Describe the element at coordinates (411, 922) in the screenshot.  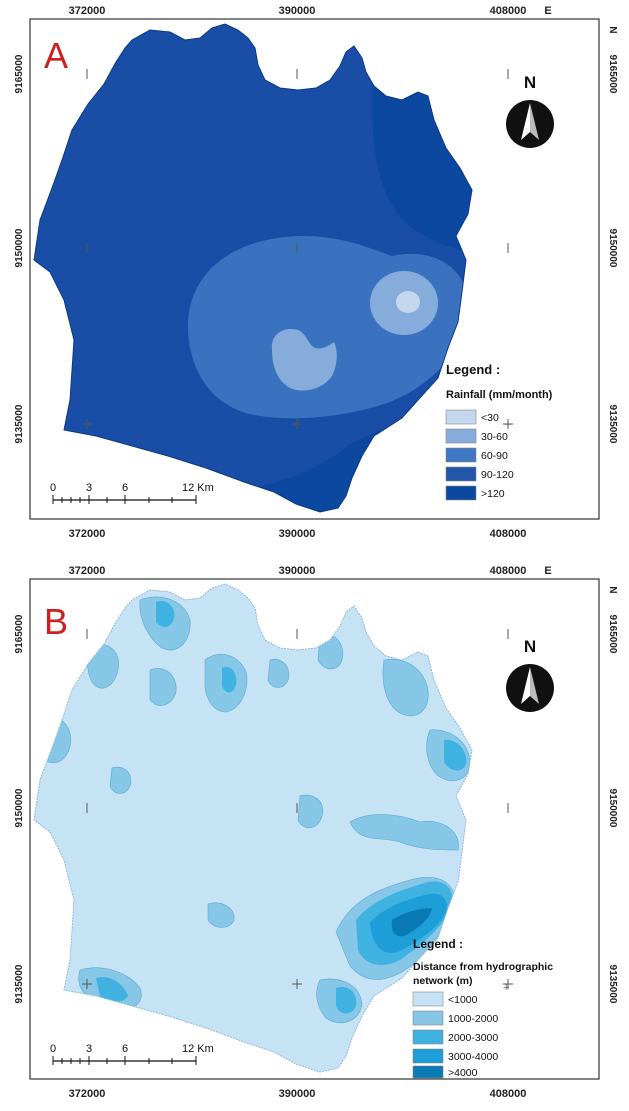
I see `zone-gt4000` at that location.